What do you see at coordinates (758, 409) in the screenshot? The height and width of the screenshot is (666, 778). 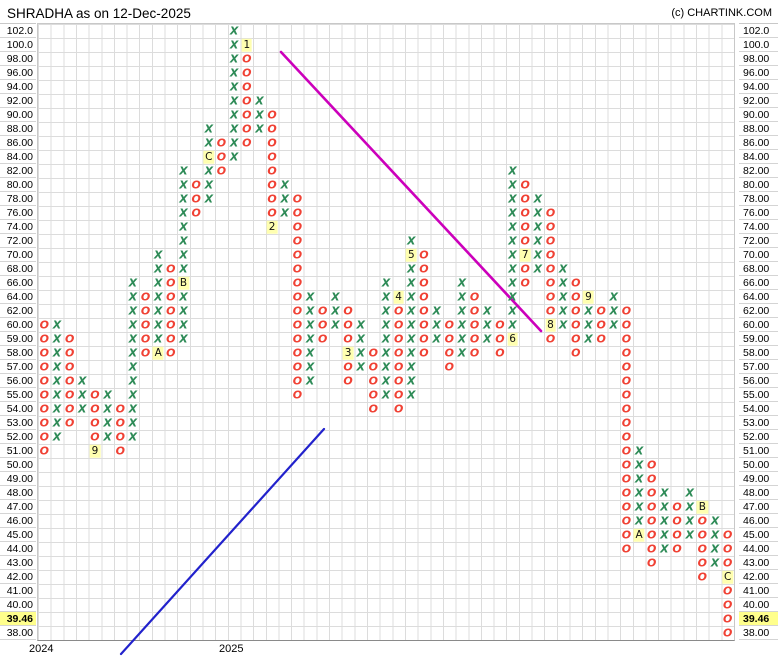 I see `price-label-right: 54.00` at bounding box center [758, 409].